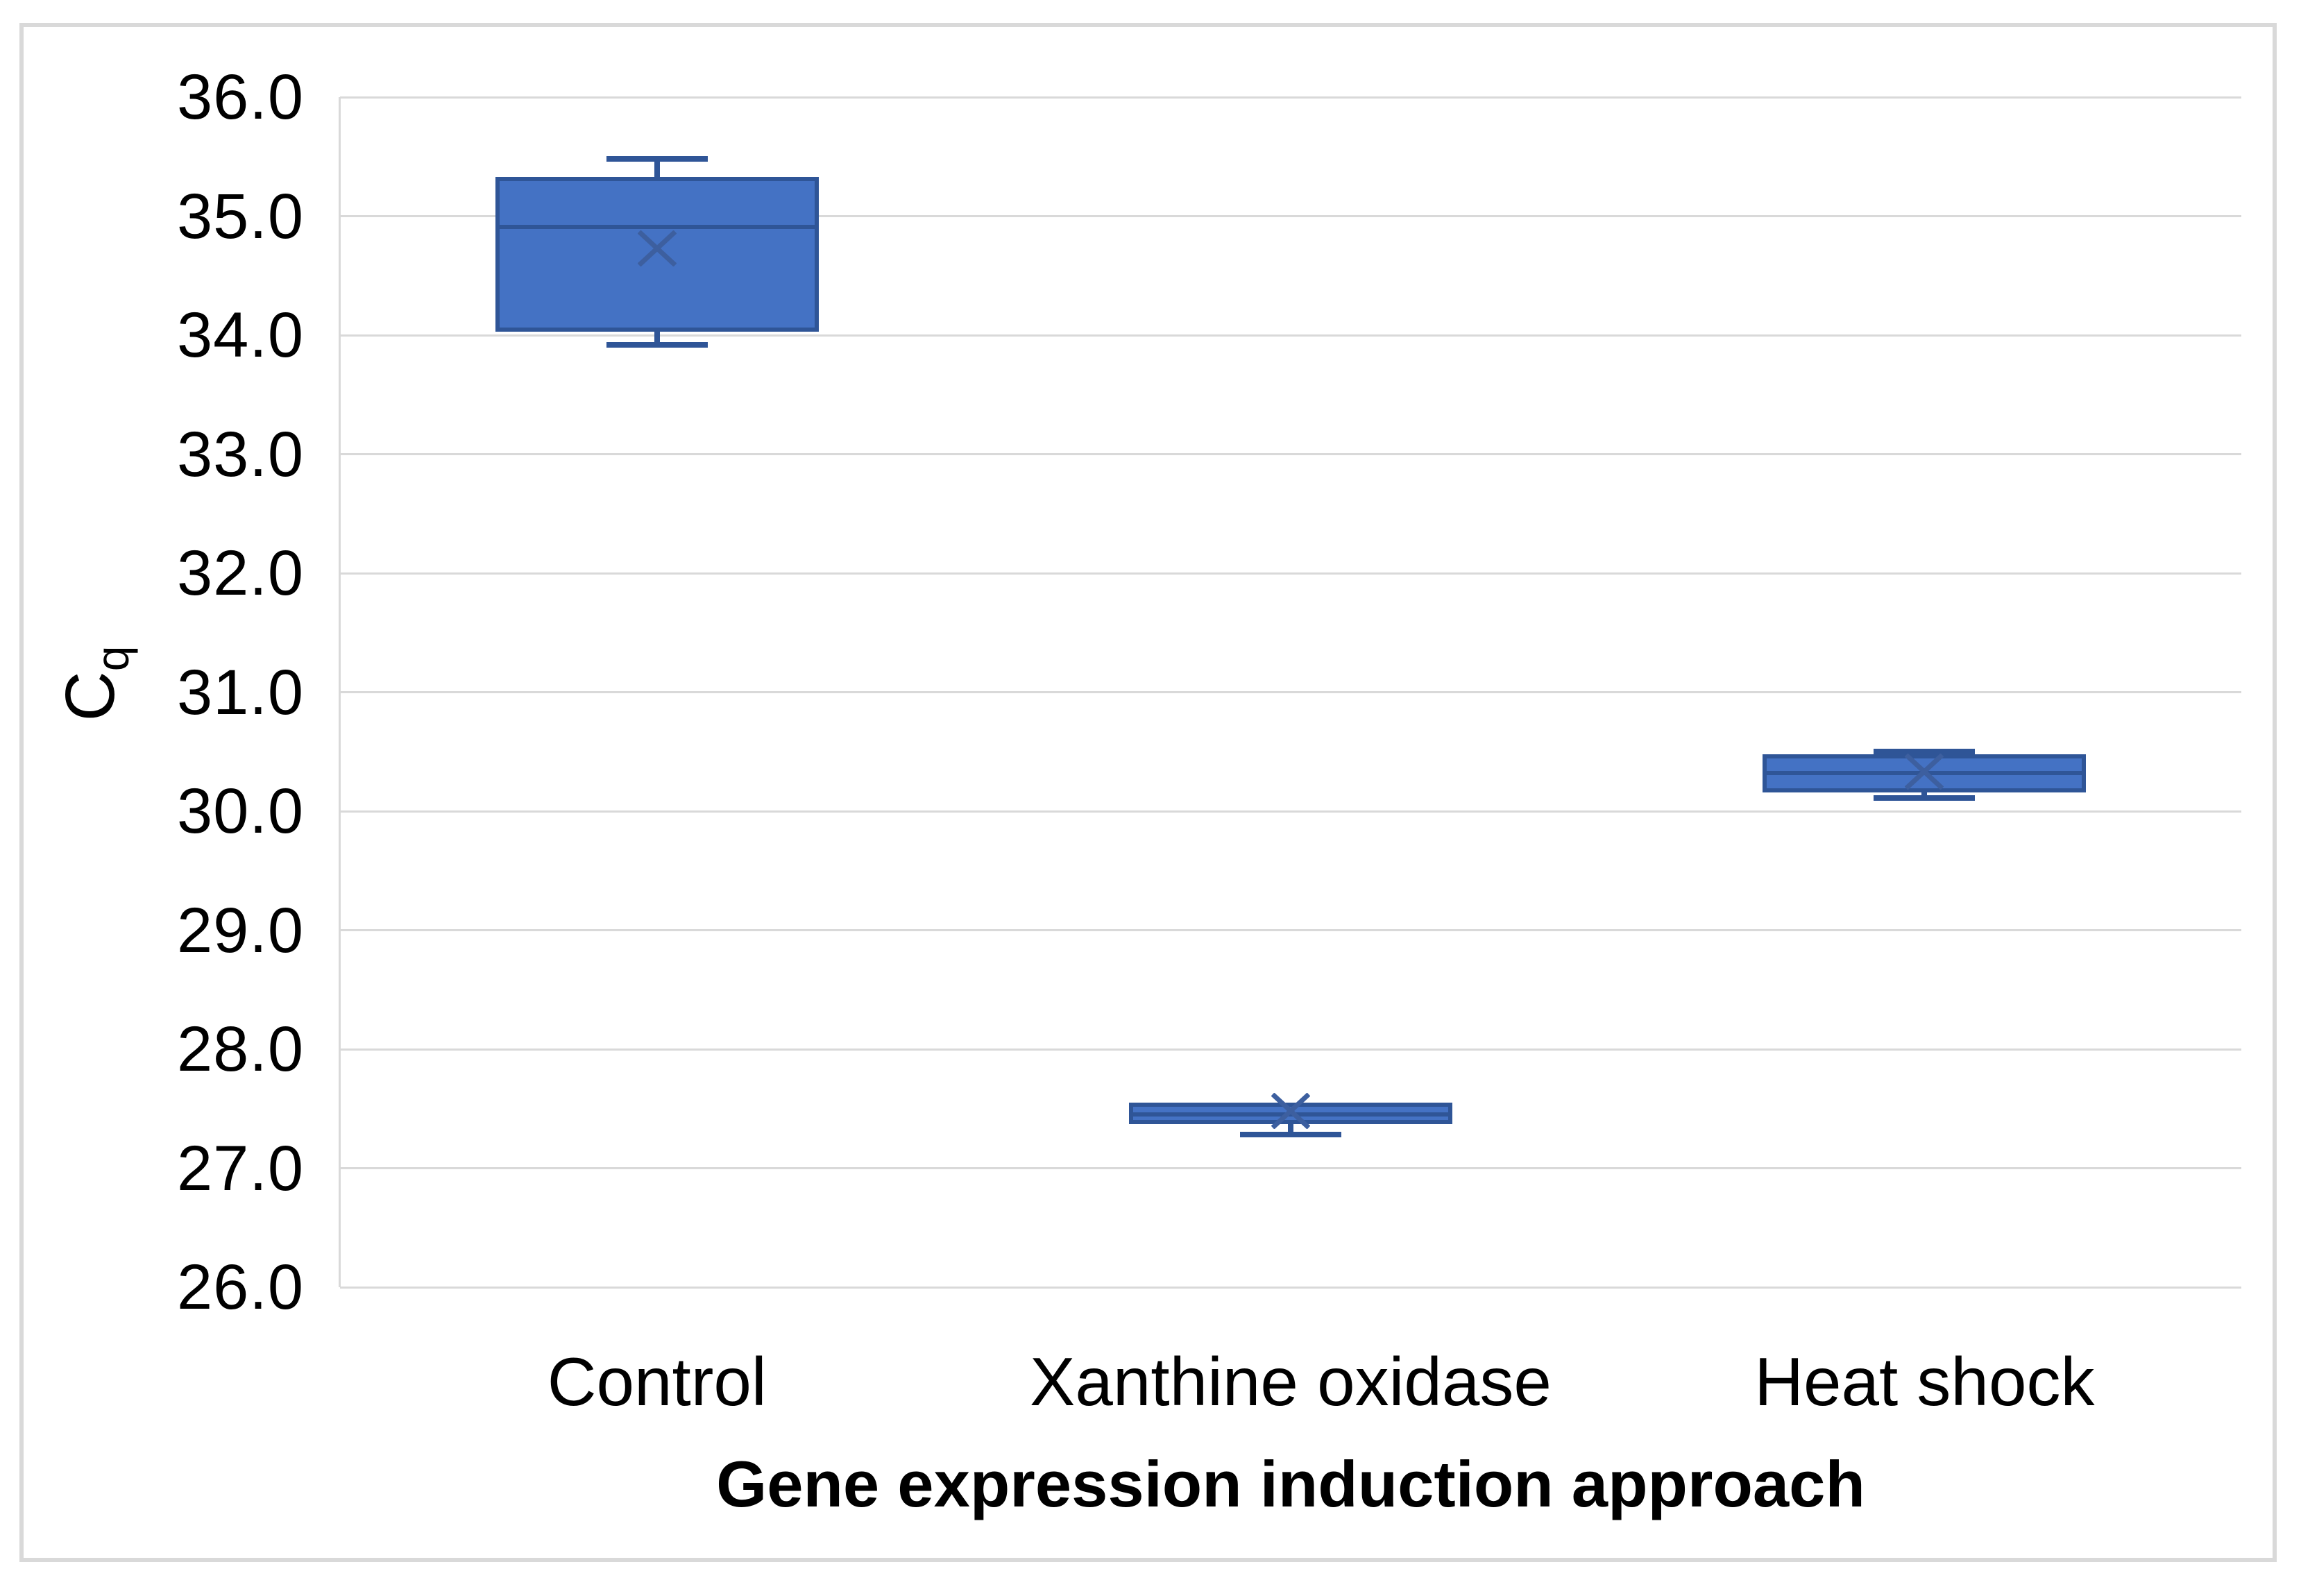  Describe the element at coordinates (240, 454) in the screenshot. I see `y-tick-label: 33.0` at that location.